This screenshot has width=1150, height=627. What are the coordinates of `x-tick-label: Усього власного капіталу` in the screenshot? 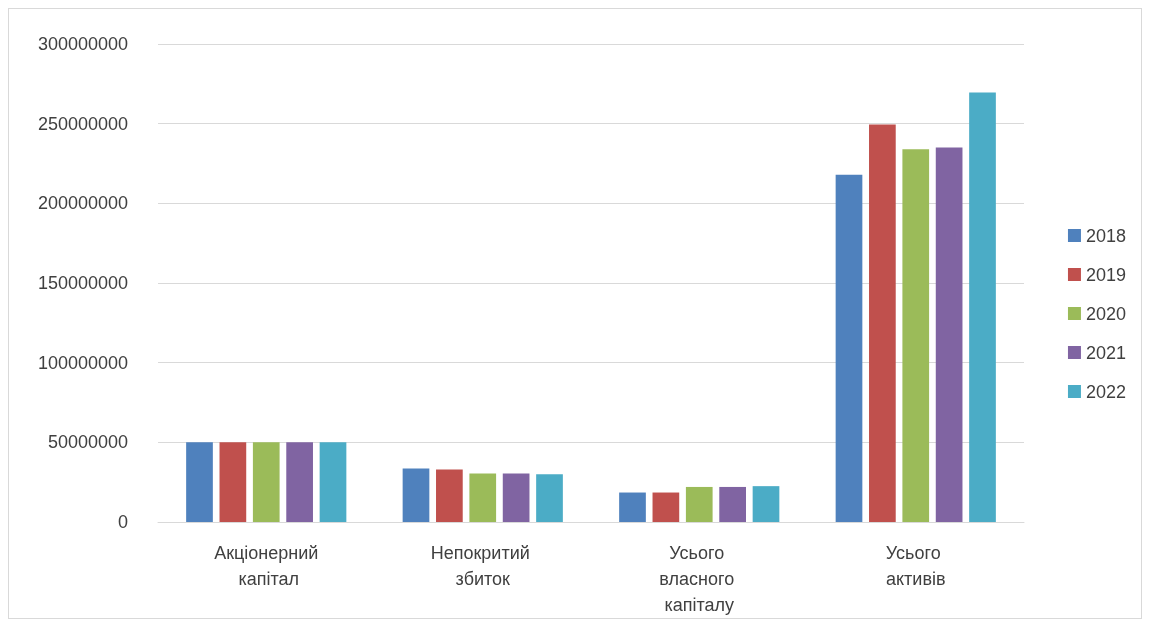 It's located at (699, 579).